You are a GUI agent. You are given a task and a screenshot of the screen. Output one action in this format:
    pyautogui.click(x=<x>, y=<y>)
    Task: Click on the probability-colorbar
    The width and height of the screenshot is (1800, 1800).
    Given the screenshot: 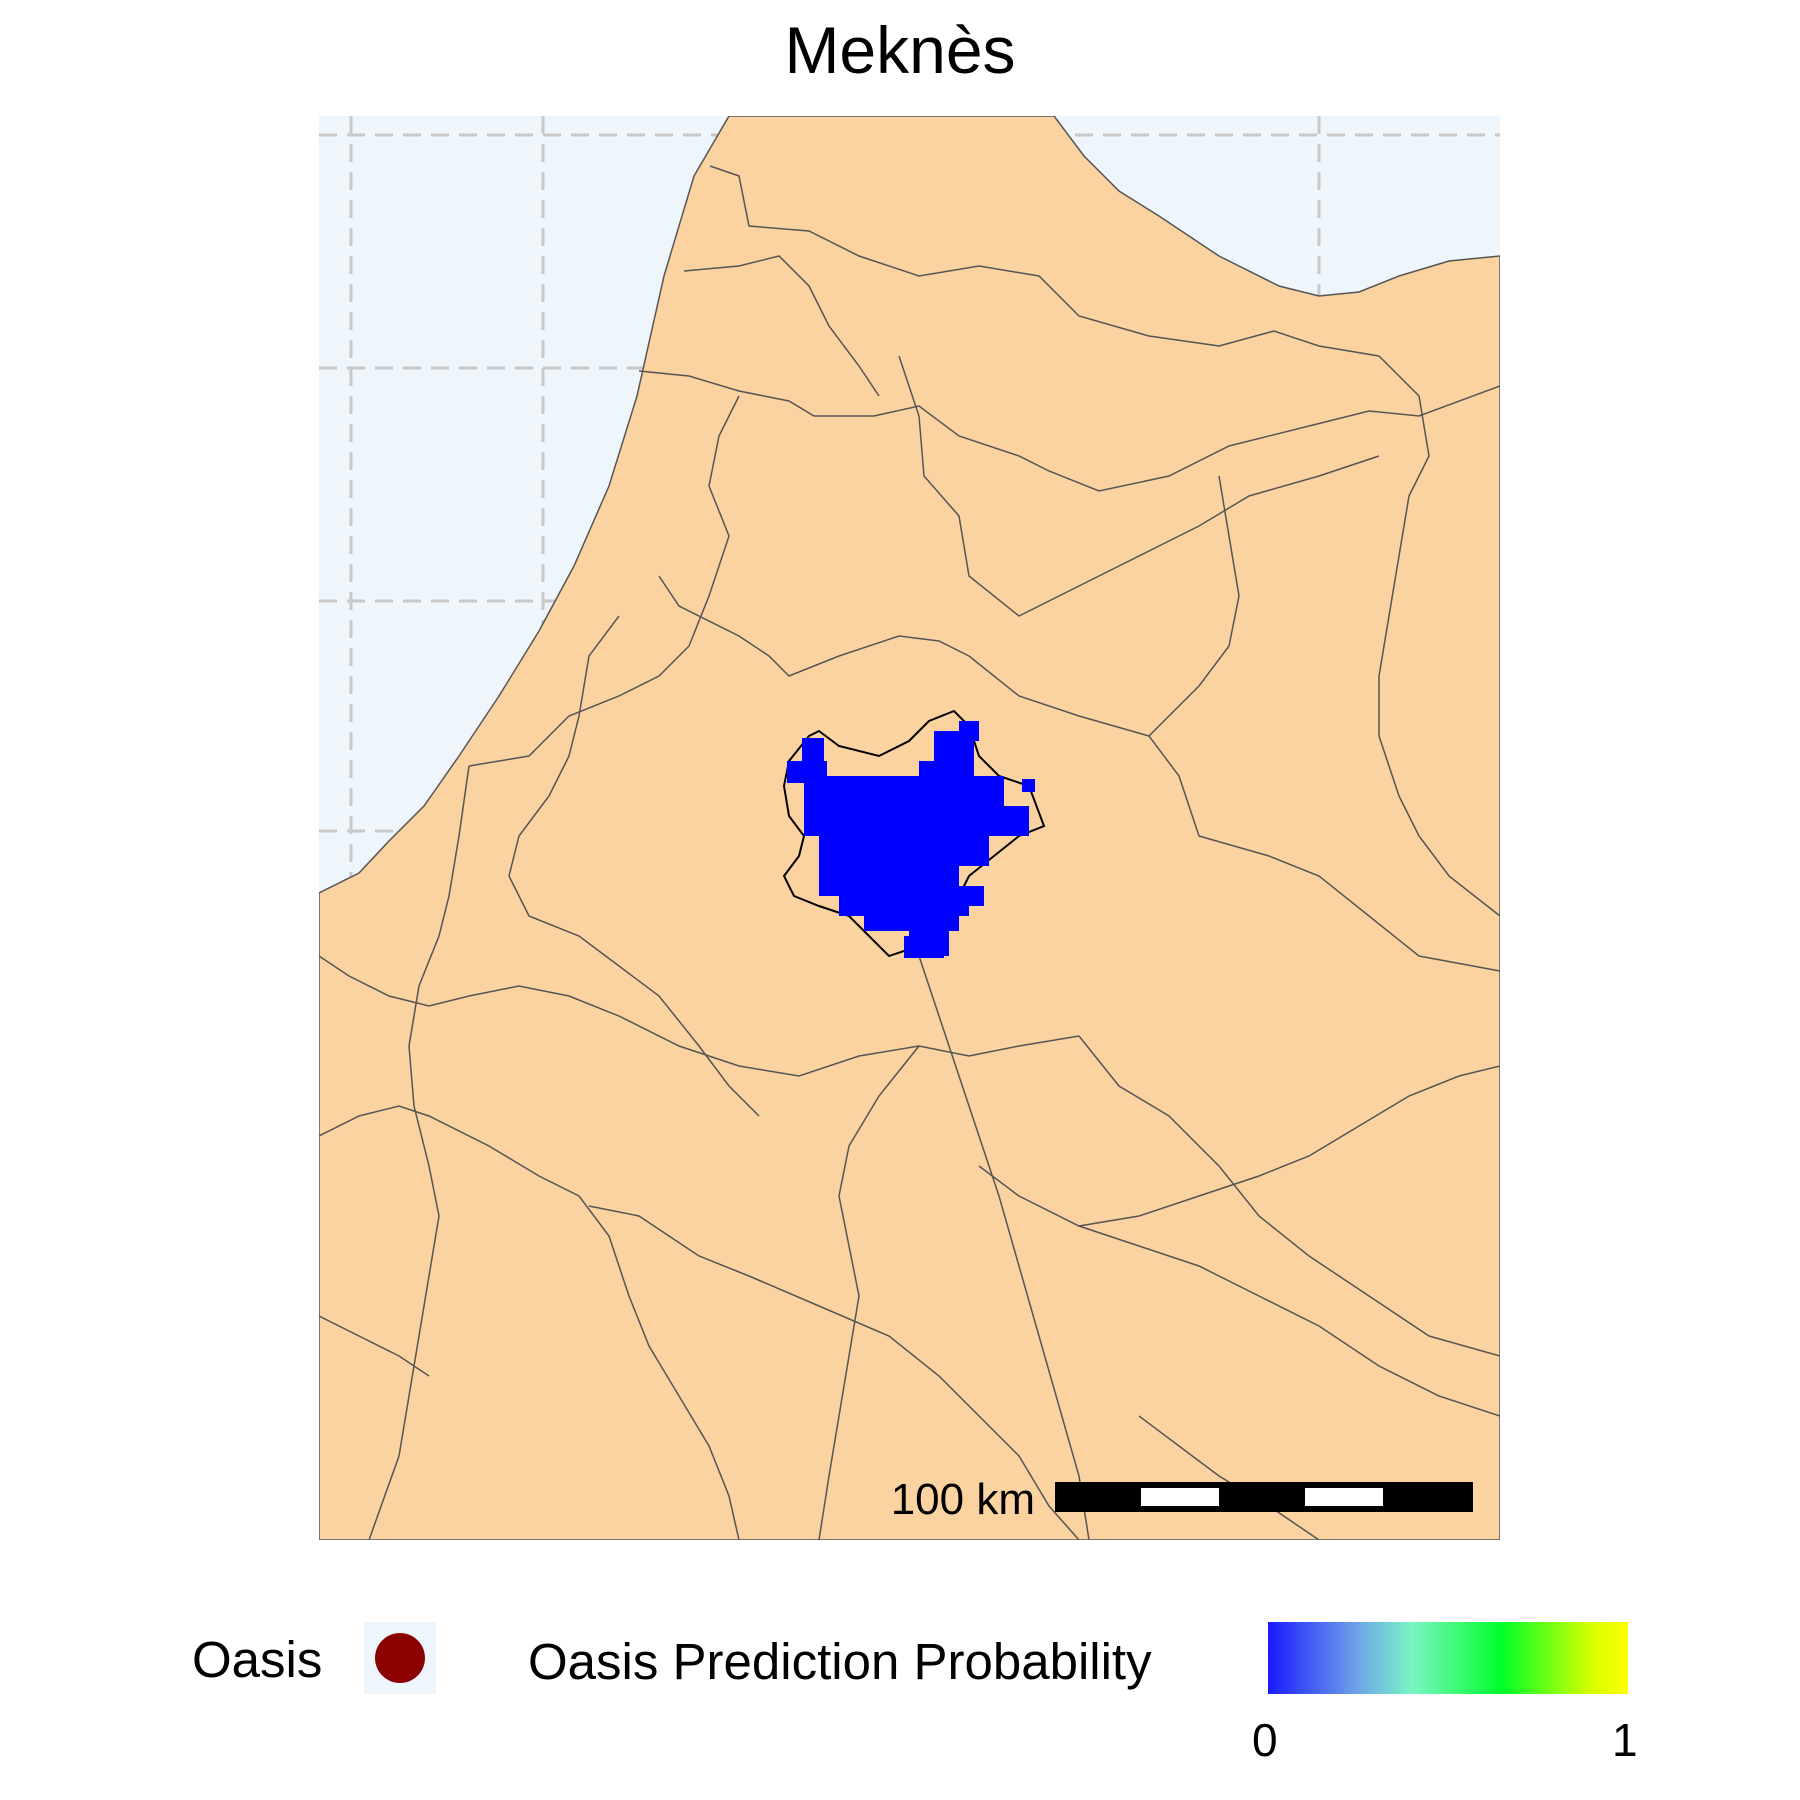 What is the action you would take?
    pyautogui.click(x=1448, y=1658)
    